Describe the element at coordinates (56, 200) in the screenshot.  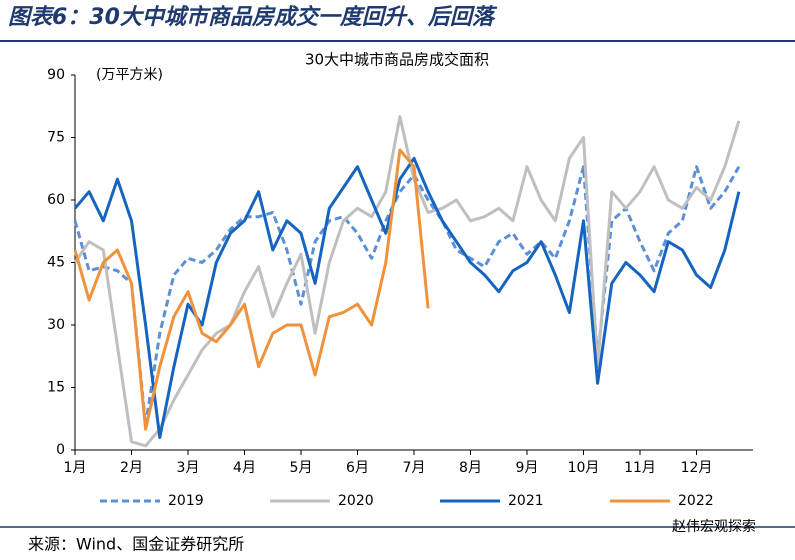
I see `y-tick-label: 60` at that location.